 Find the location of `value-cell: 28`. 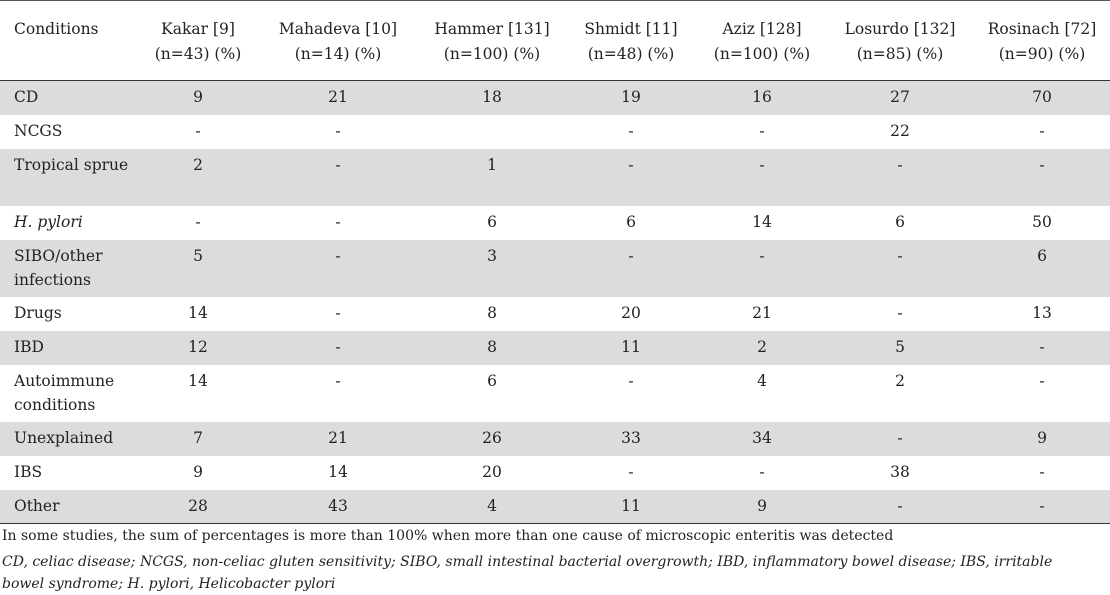

value-cell: 28 is located at coordinates (198, 506).